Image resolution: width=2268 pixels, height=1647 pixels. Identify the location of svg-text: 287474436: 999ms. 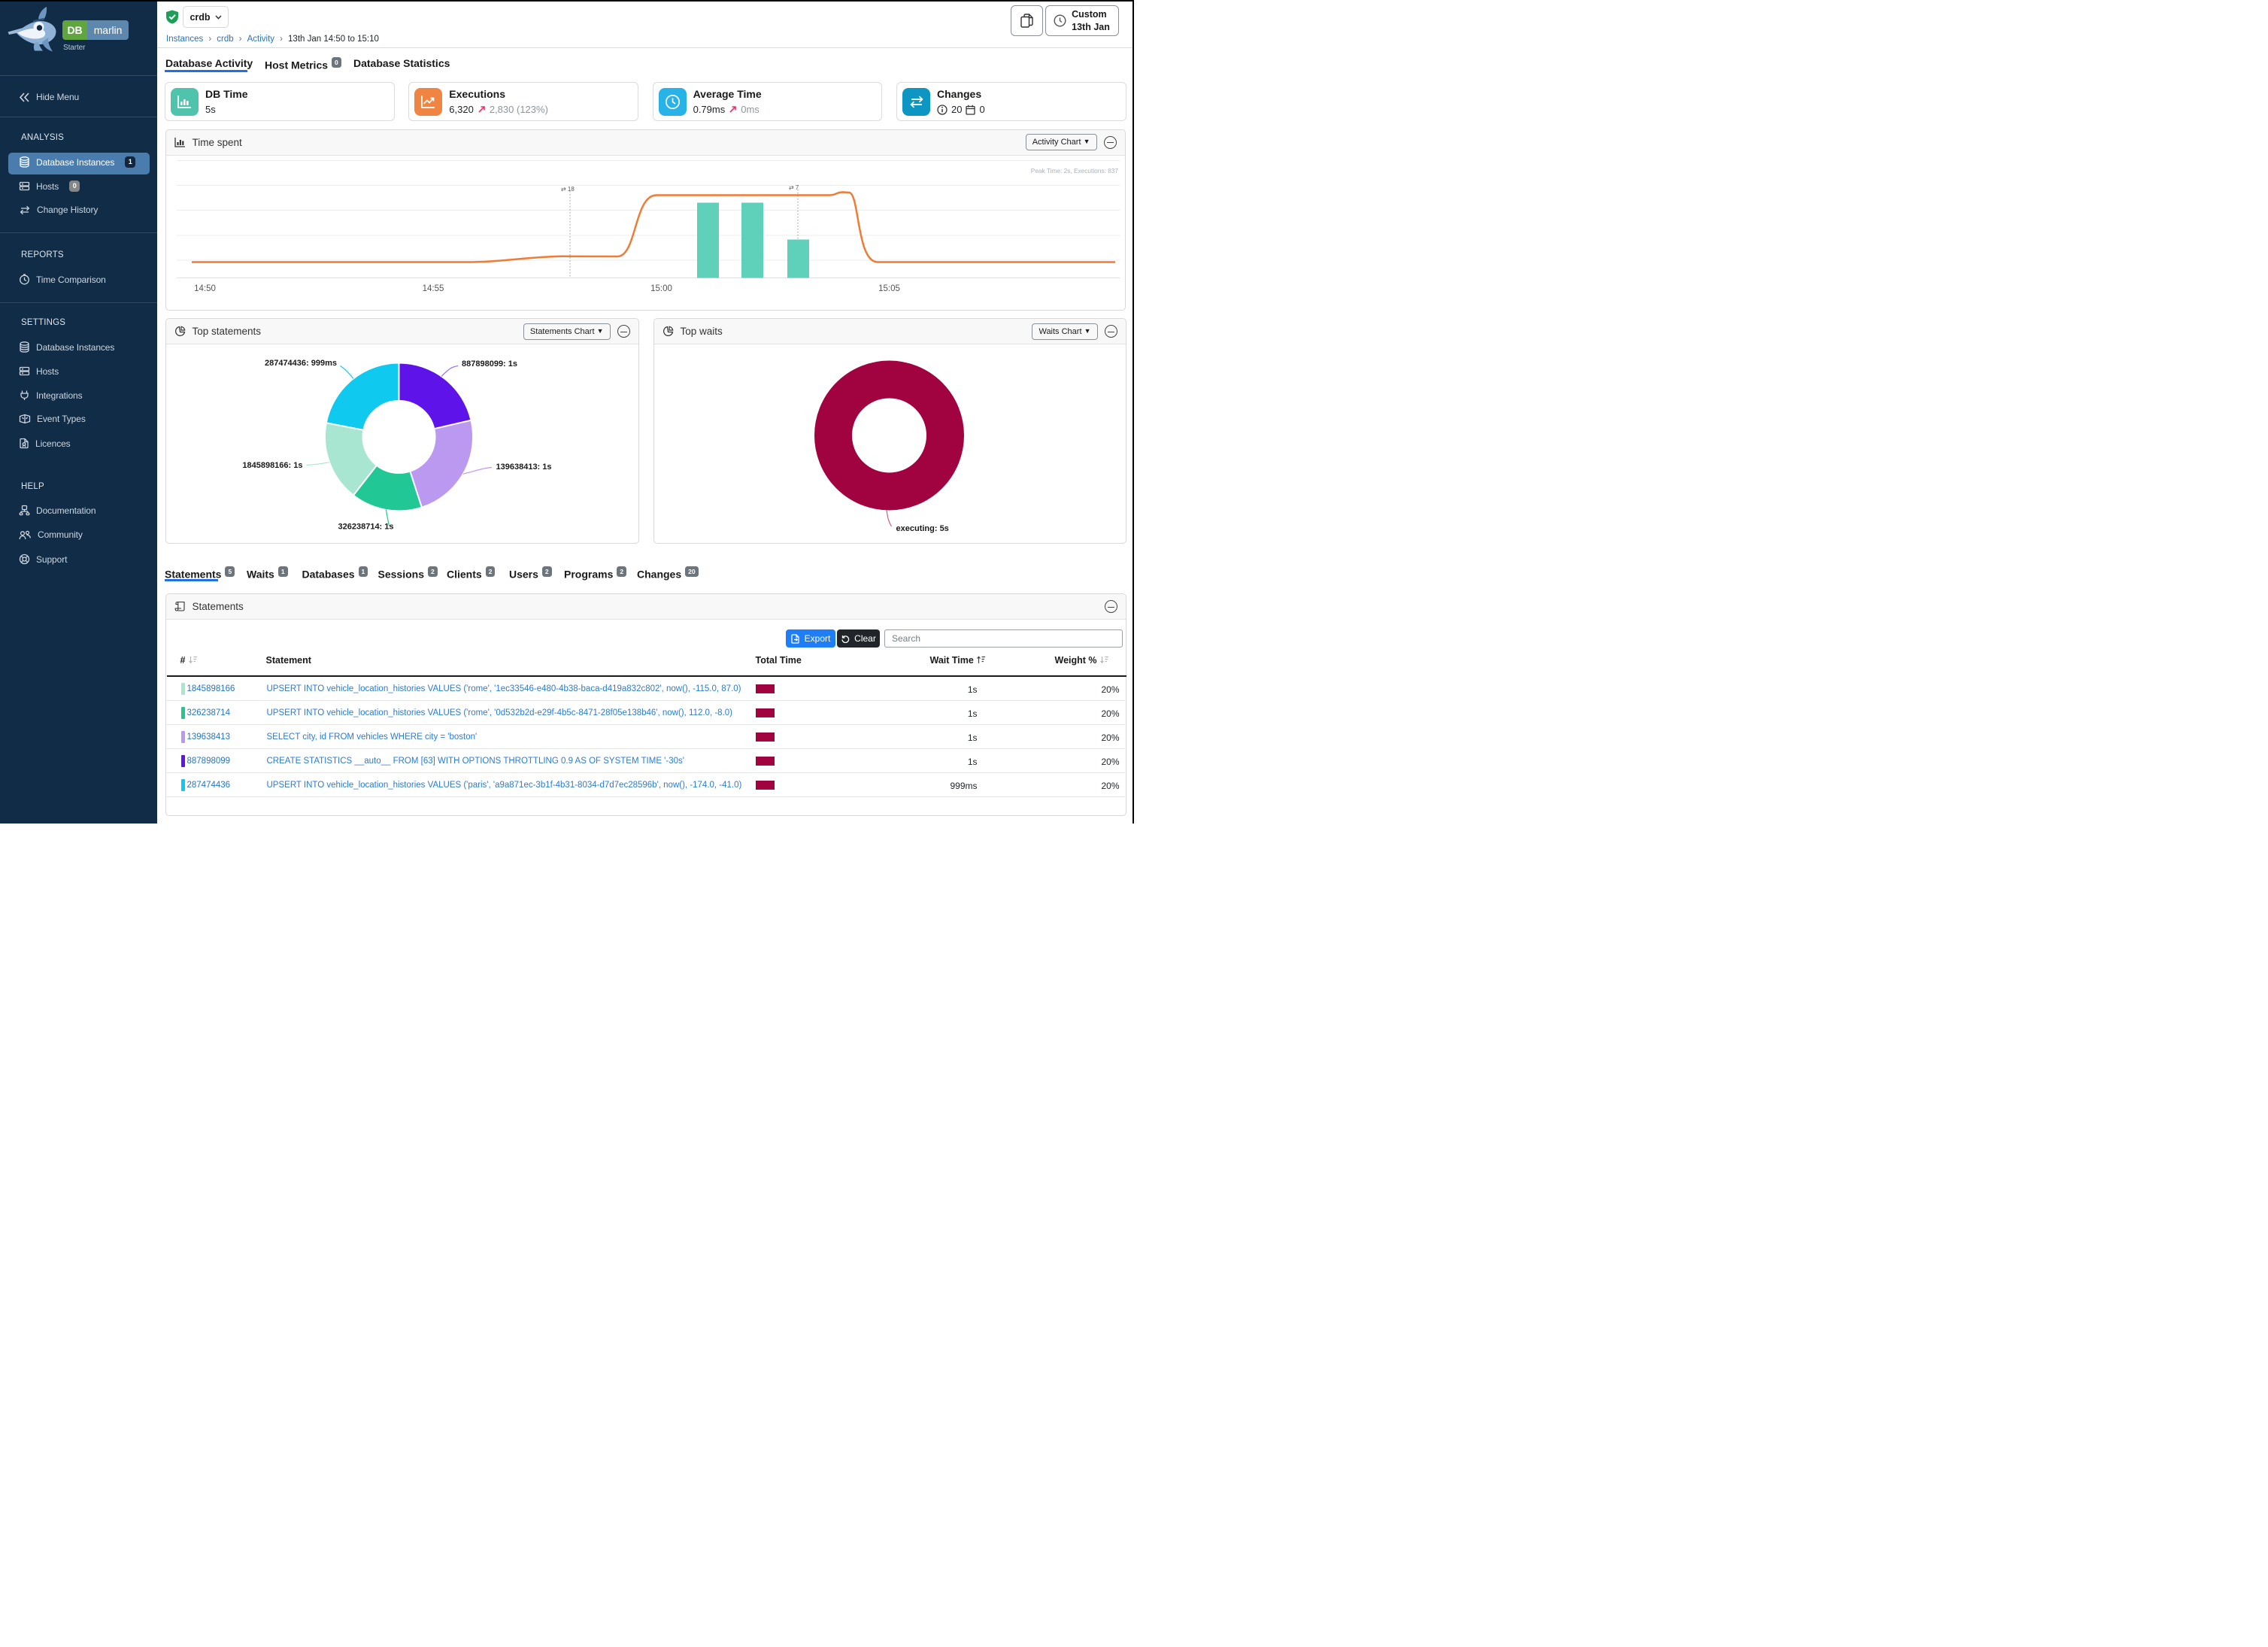
(300, 363).